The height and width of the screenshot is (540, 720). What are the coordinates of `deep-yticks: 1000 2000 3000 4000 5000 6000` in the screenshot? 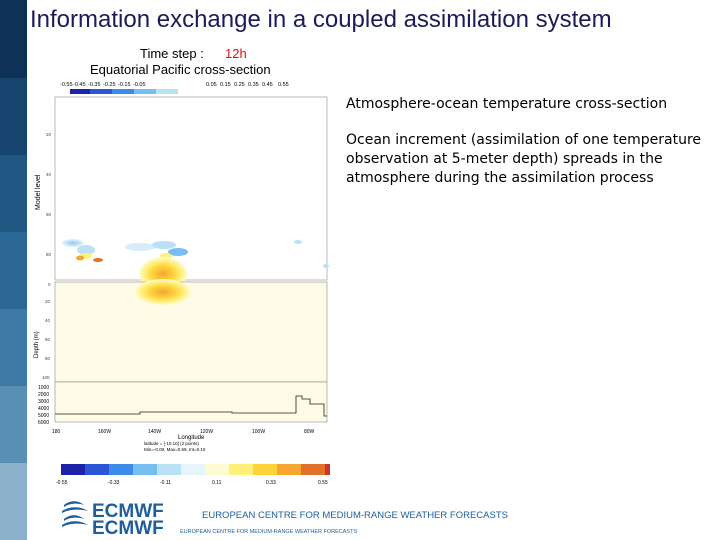 It's located at (43, 405).